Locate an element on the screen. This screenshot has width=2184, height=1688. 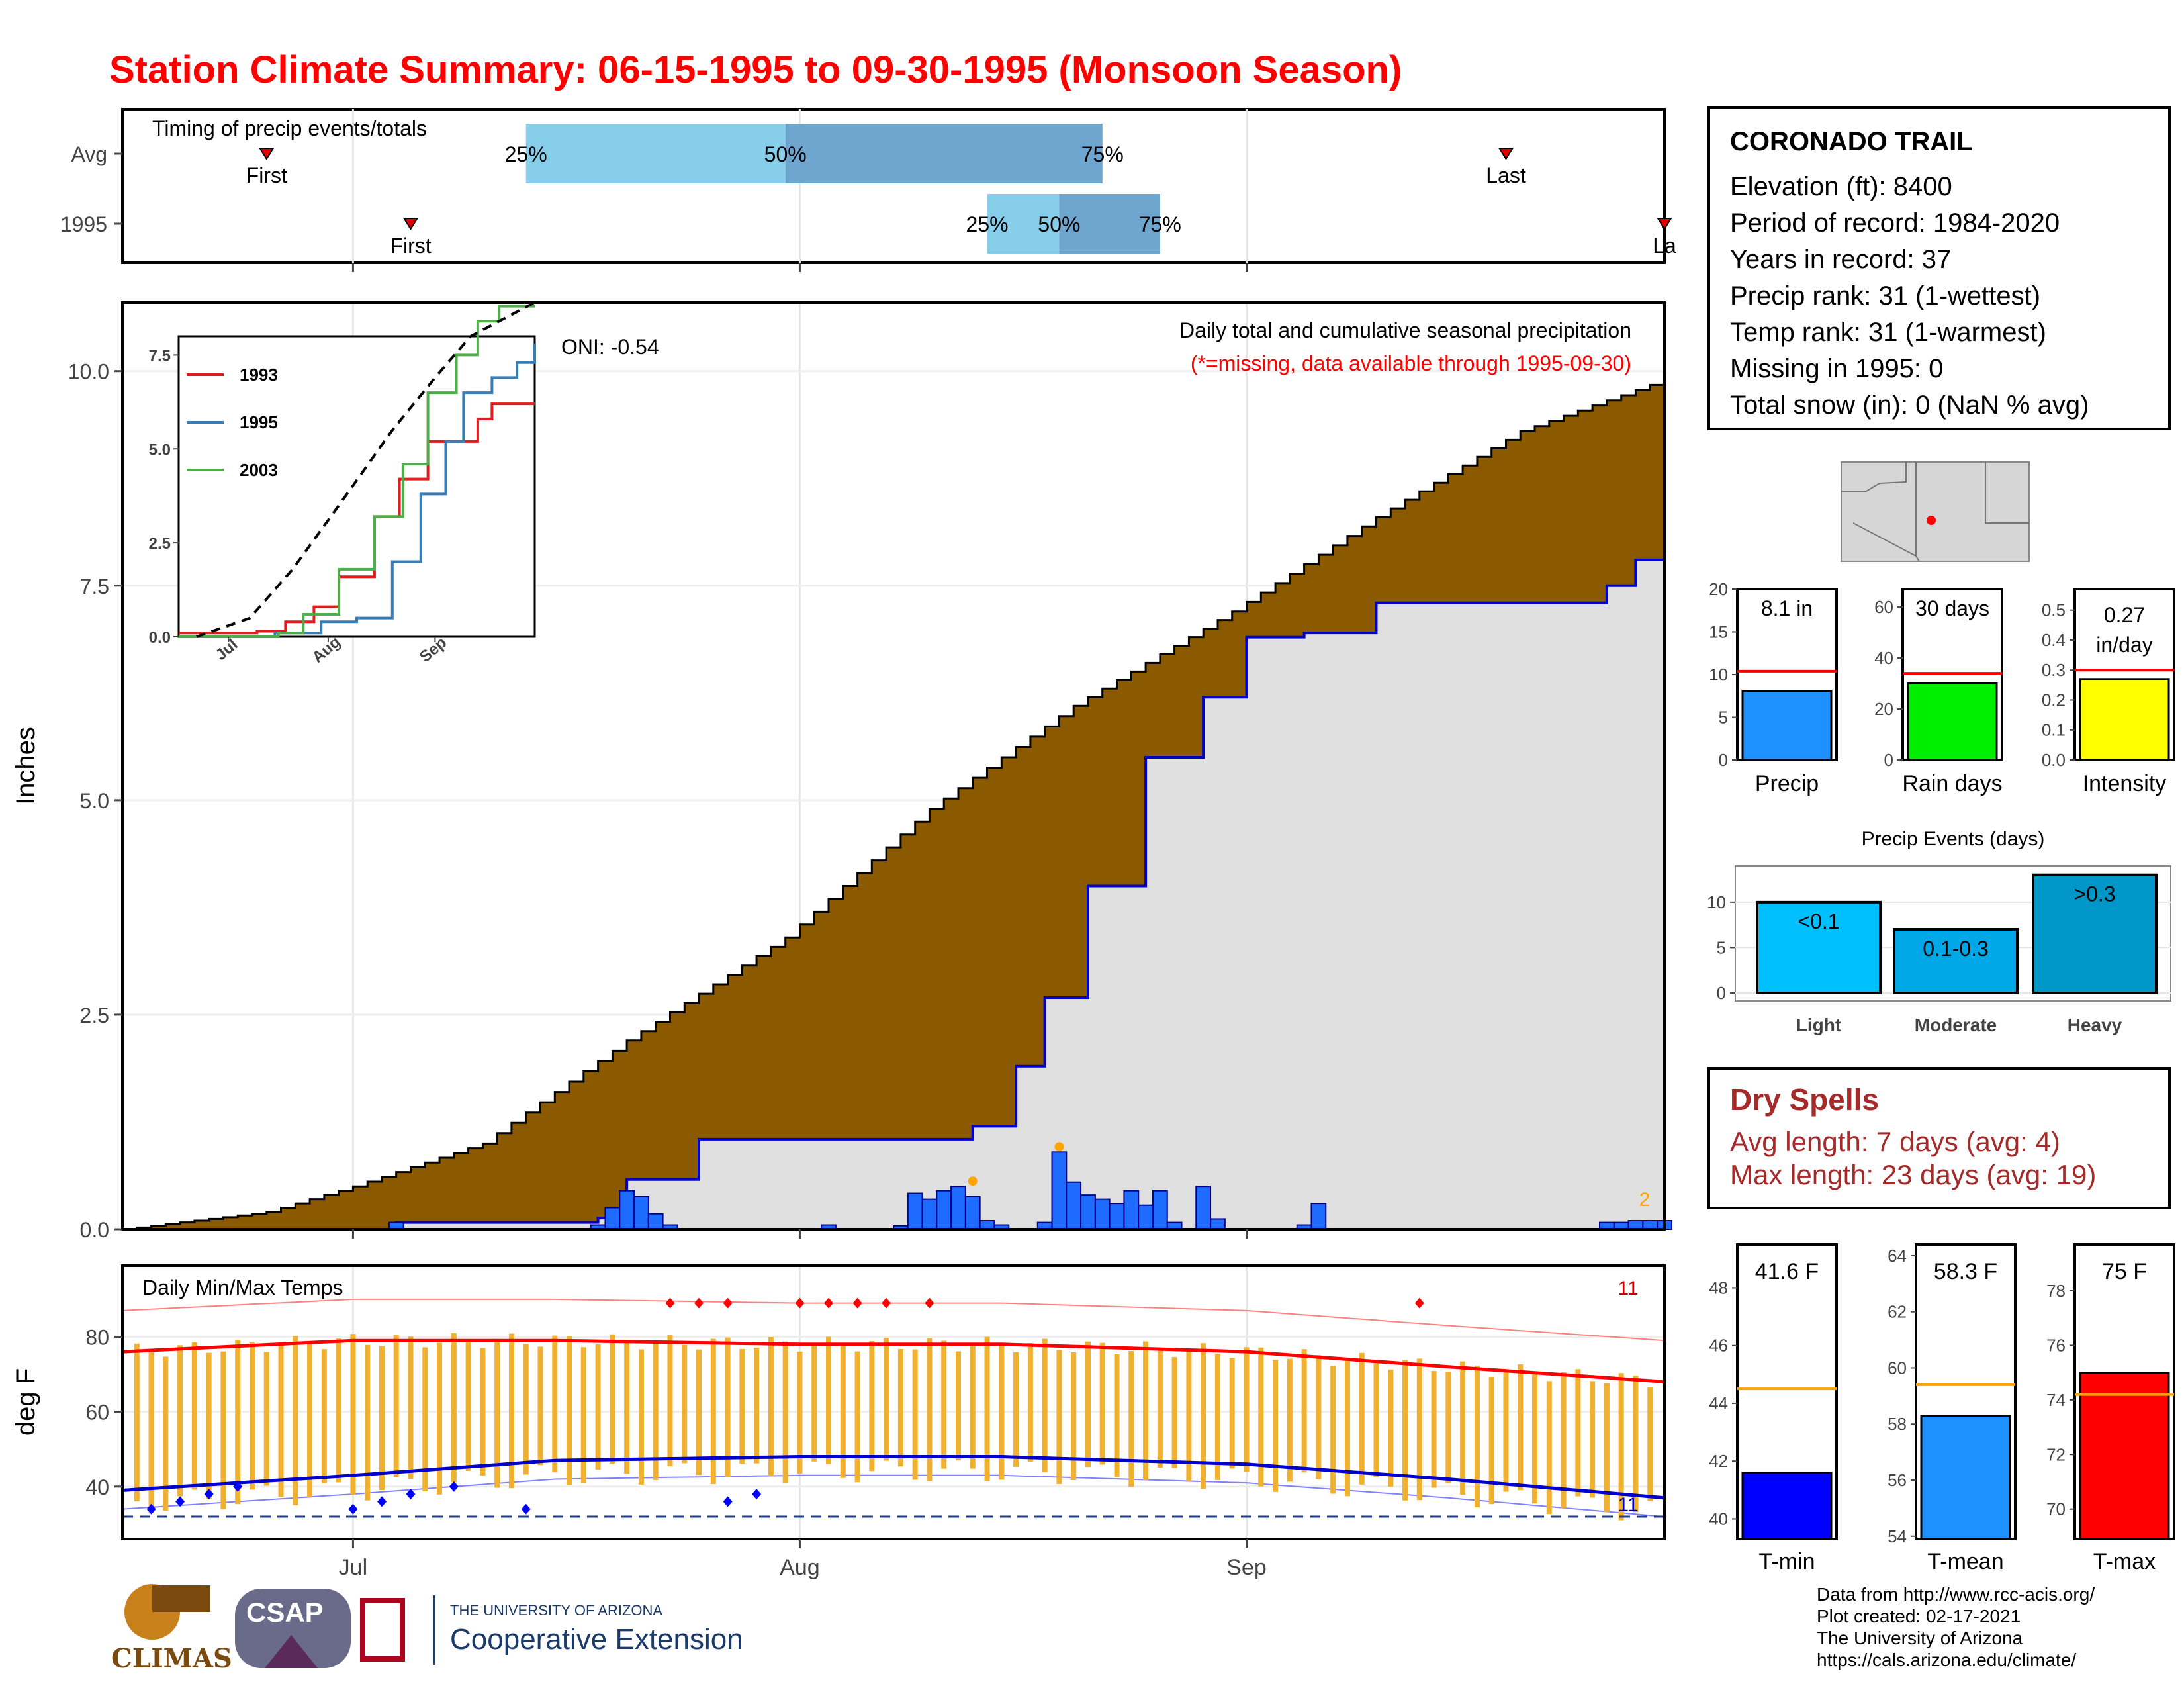
station-period: Period of record: 1984-2020 is located at coordinates (1895, 223).